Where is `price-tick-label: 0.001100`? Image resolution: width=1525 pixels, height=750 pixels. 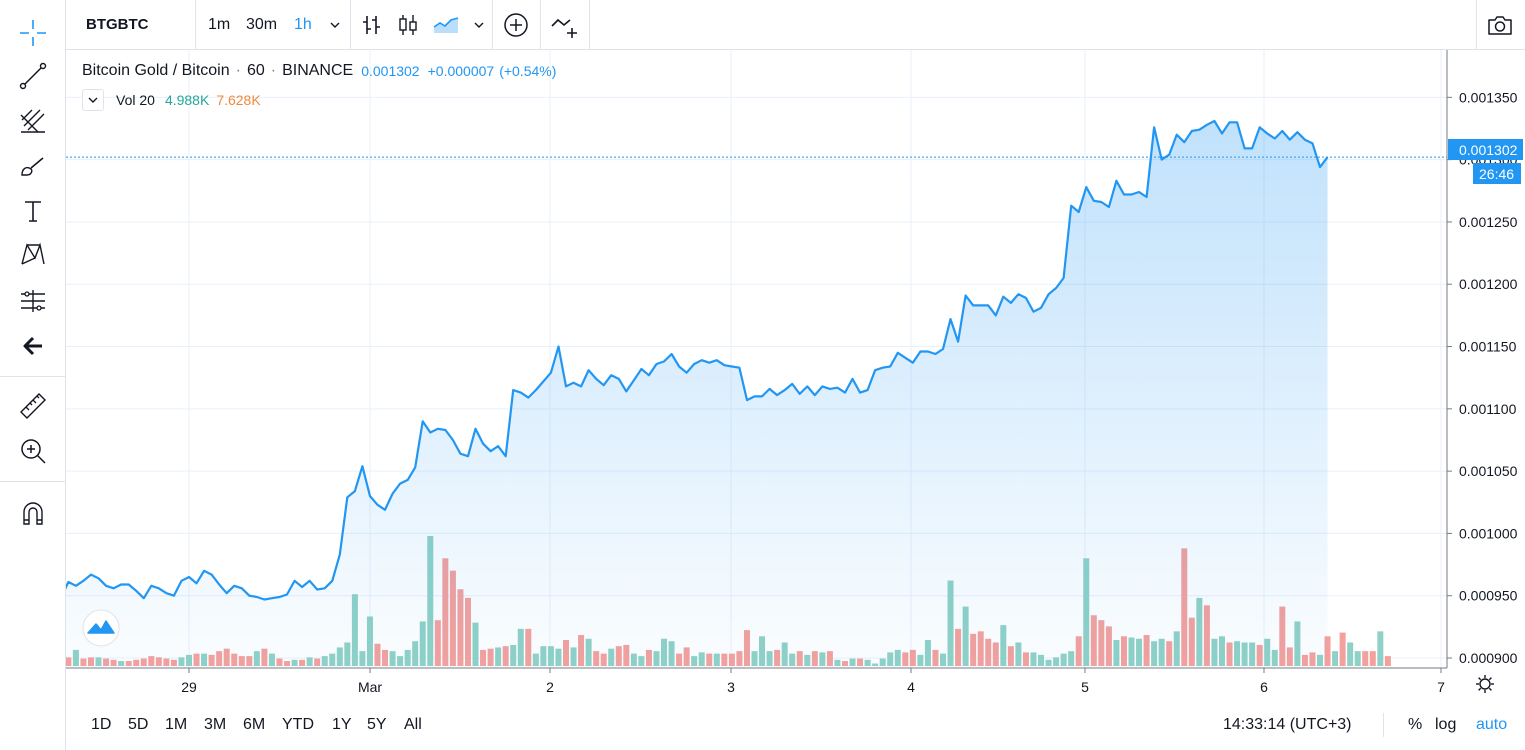 price-tick-label: 0.001100 is located at coordinates (1488, 409).